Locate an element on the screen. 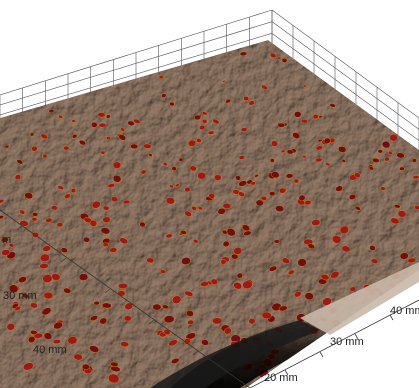 This screenshot has width=419, height=388. grid-line is located at coordinates (136, 52).